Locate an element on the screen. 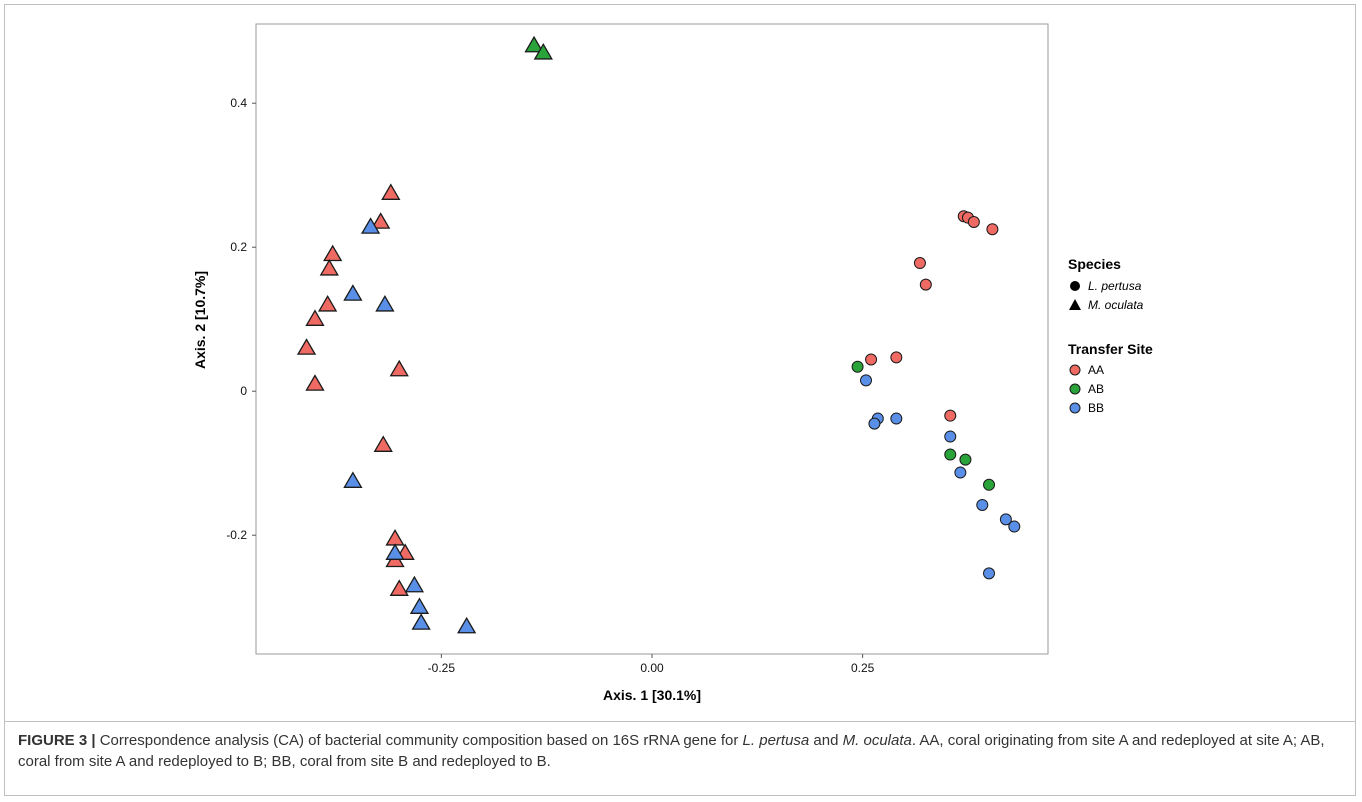 The width and height of the screenshot is (1362, 802). legend-circle-icon is located at coordinates (1075, 286).